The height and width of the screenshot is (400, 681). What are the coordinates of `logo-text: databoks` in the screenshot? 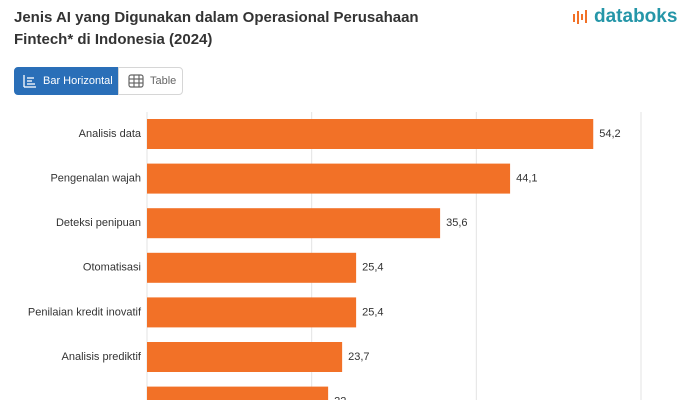 It's located at (636, 16).